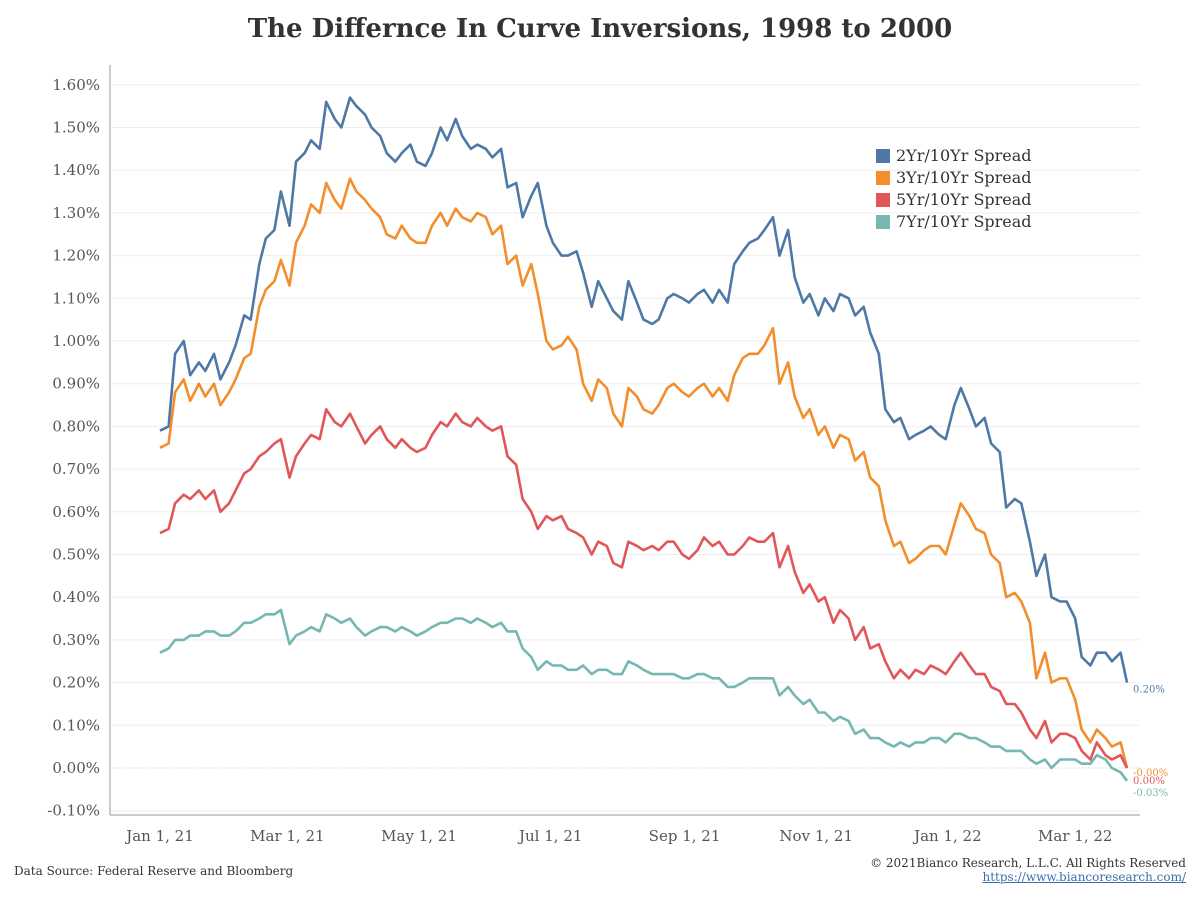 This screenshot has height=900, width=1200. Describe the element at coordinates (816, 836) in the screenshot. I see `x-tick-label: Nov 1, 21` at that location.